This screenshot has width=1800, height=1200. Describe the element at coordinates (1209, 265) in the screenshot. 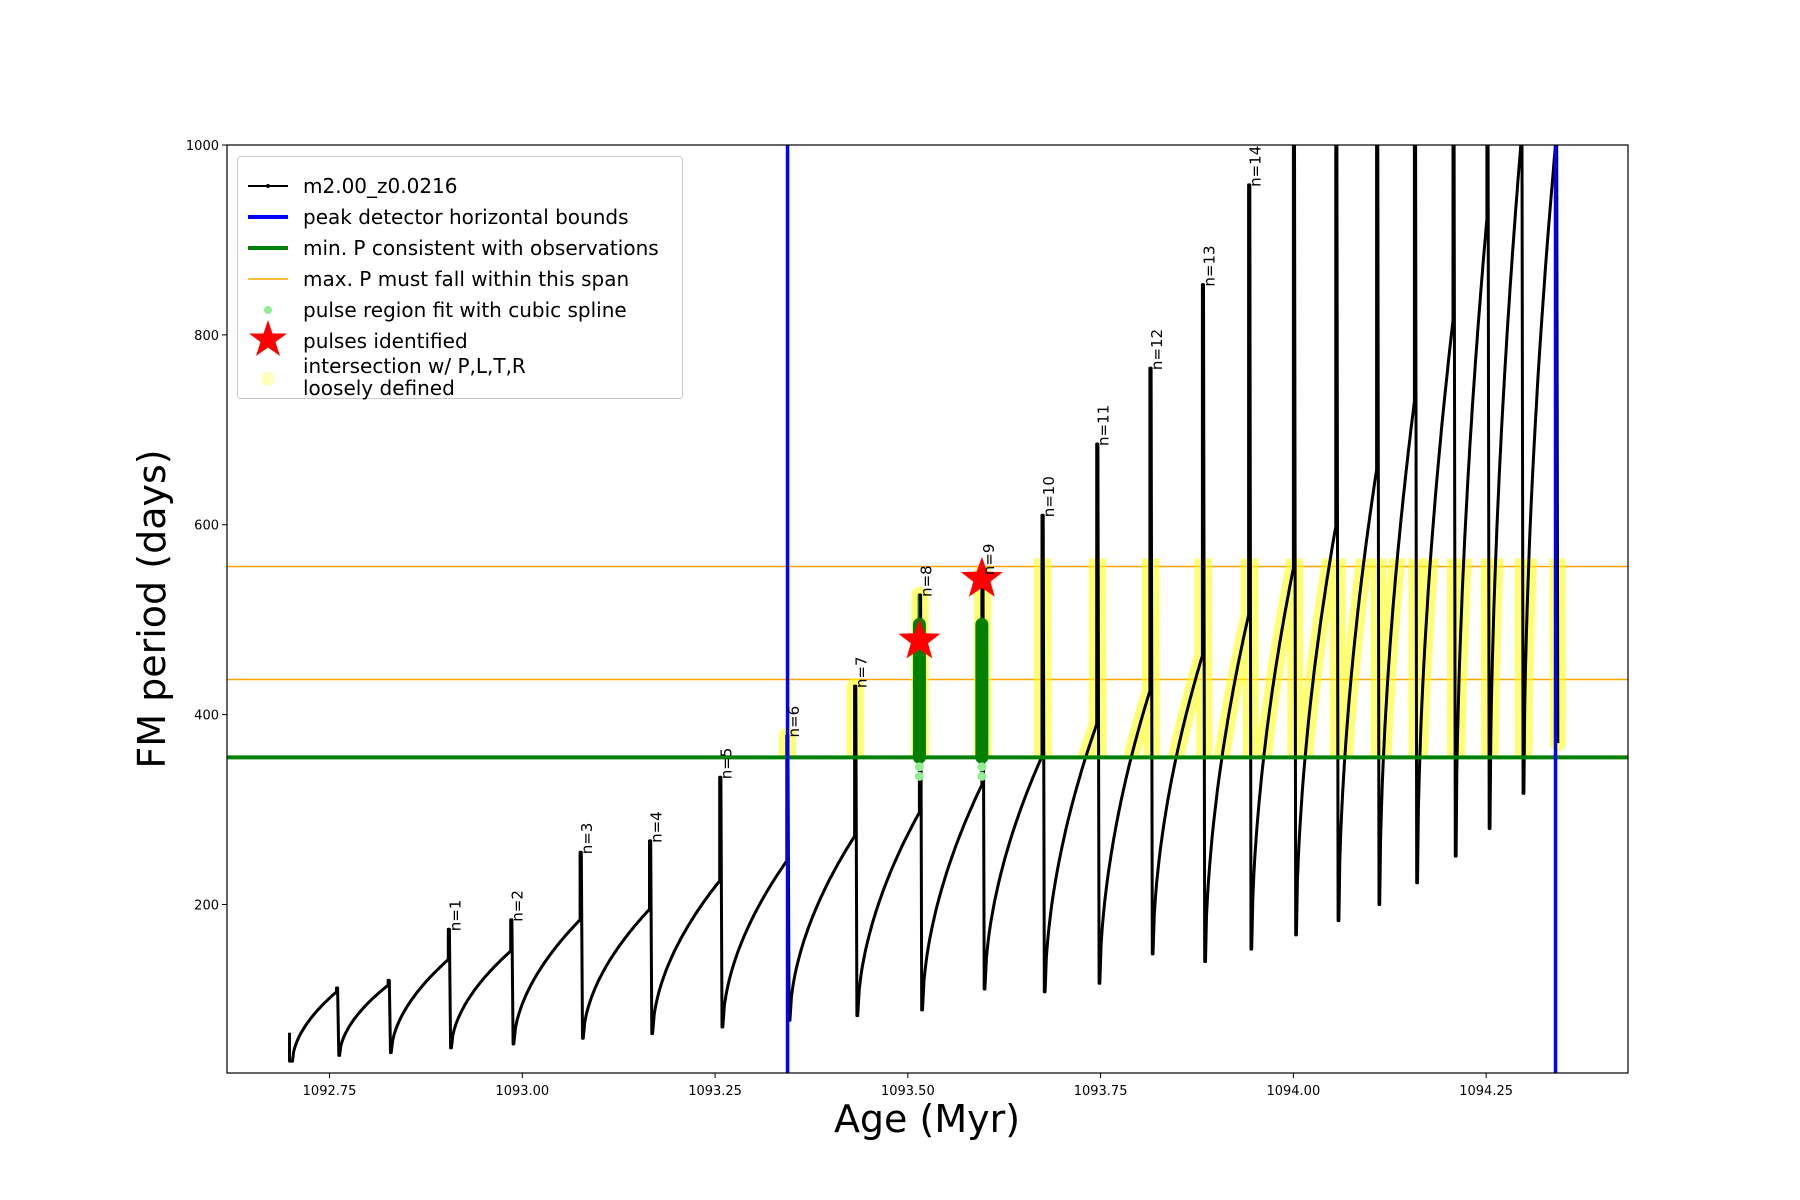

I see `pulse-label: n=13` at that location.